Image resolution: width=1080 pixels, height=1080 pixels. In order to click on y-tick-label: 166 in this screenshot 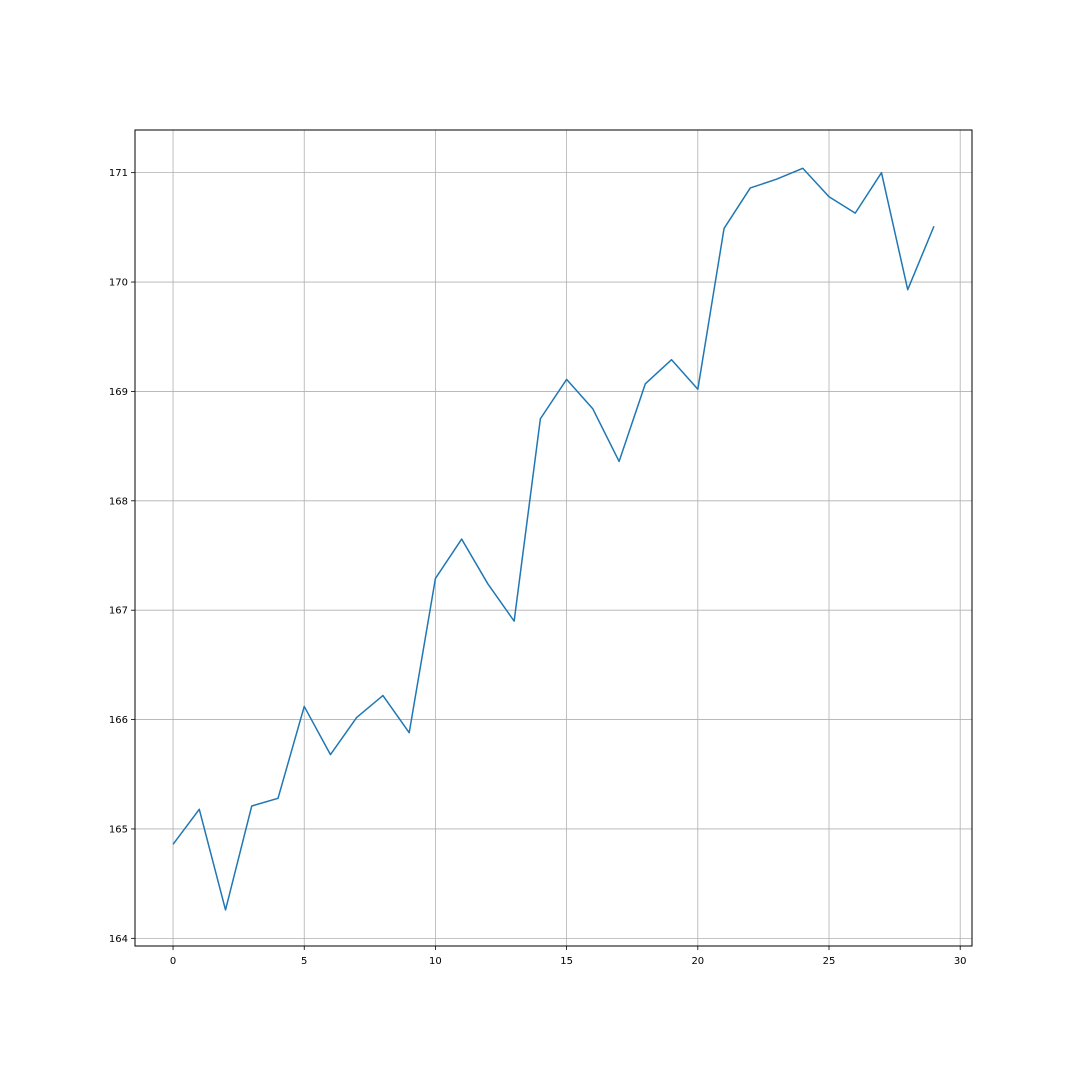, I will do `click(118, 720)`.